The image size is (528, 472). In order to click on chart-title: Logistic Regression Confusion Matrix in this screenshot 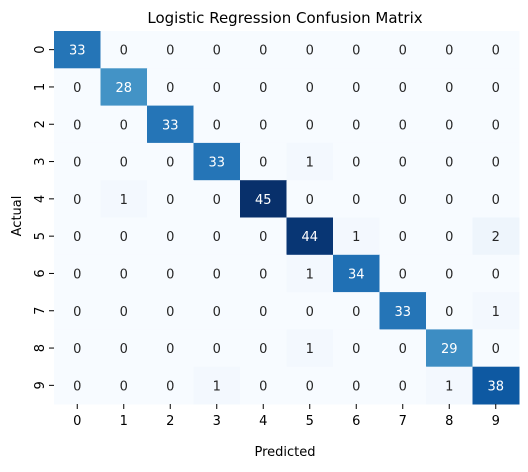, I will do `click(284, 18)`.